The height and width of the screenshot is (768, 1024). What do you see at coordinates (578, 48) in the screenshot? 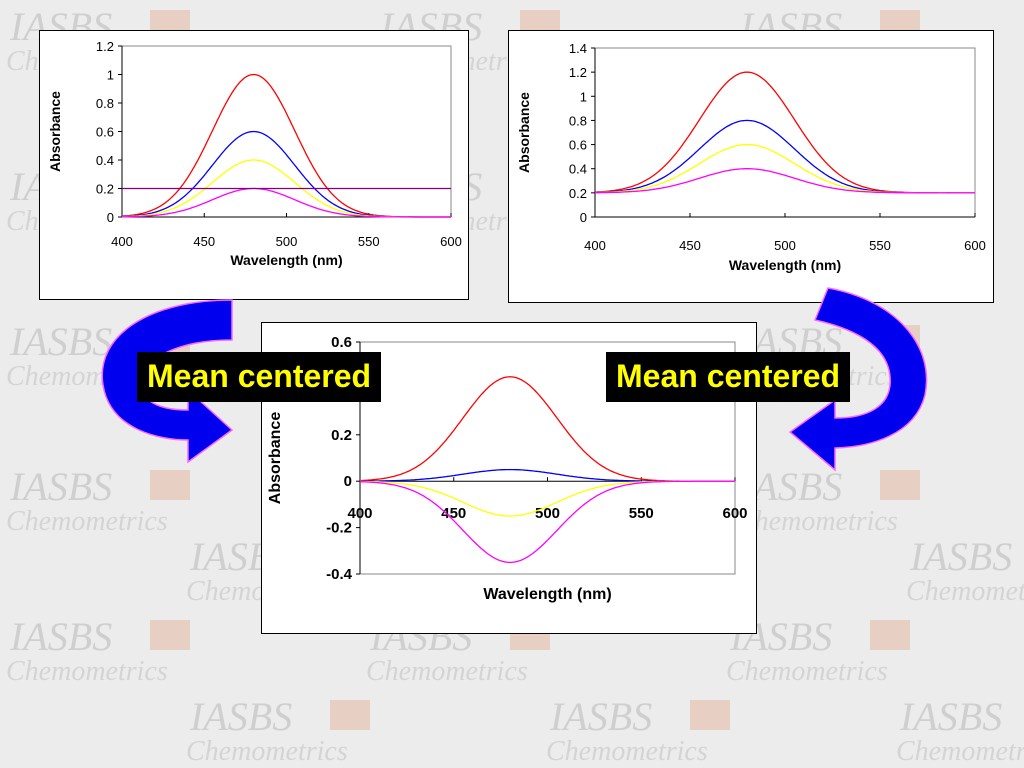
I see `y-tick-label: 1.4` at bounding box center [578, 48].